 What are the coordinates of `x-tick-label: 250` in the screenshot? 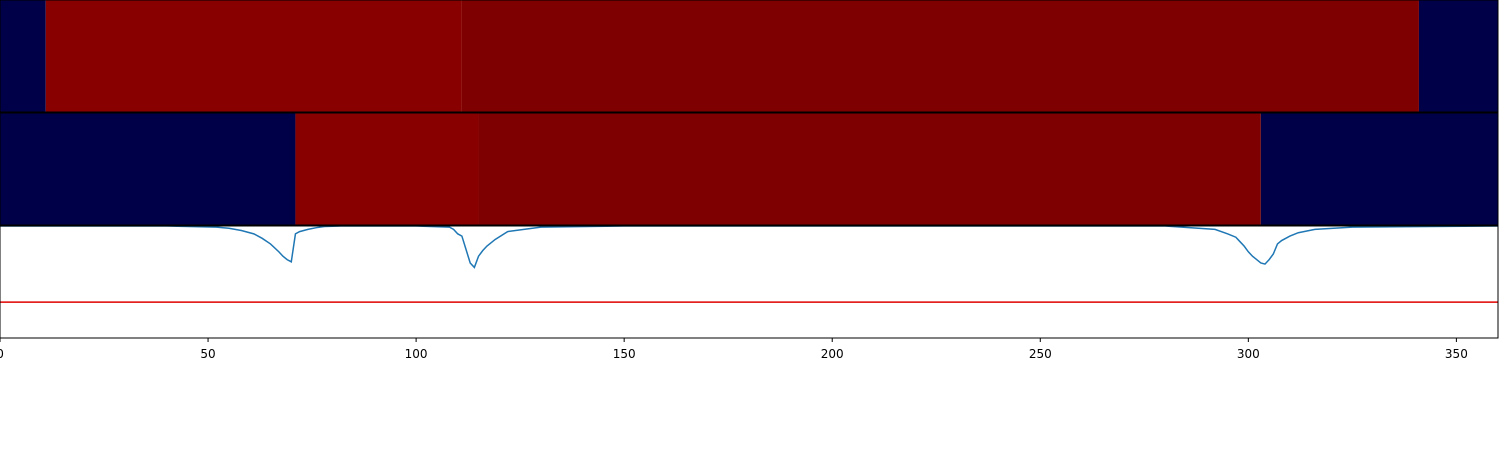 It's located at (1040, 354).